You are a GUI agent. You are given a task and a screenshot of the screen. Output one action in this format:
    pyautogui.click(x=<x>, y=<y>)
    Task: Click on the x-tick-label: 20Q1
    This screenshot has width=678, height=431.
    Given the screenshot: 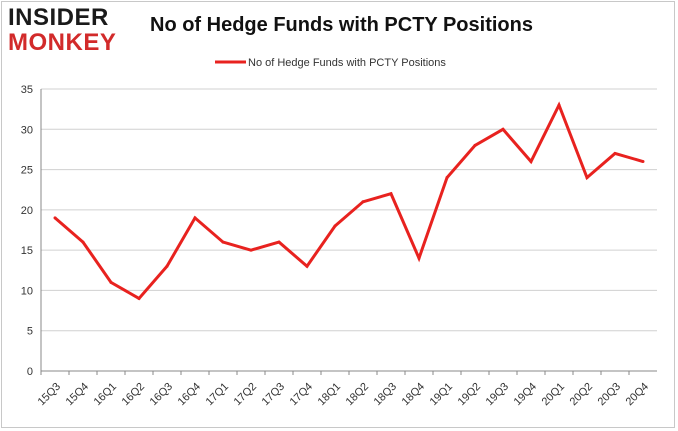 What is the action you would take?
    pyautogui.click(x=554, y=395)
    